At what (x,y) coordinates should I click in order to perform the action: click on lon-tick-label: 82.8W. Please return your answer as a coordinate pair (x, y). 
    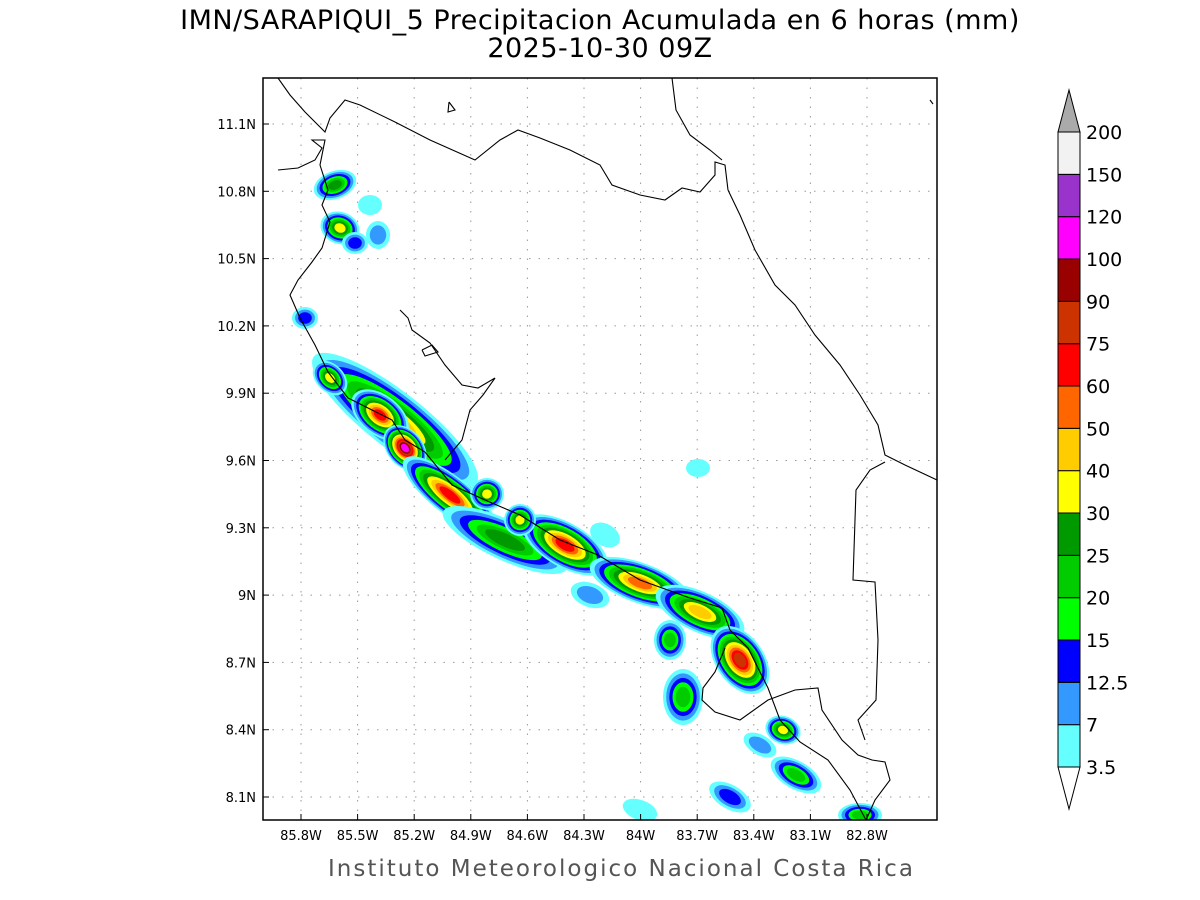
    Looking at the image, I should click on (867, 836).